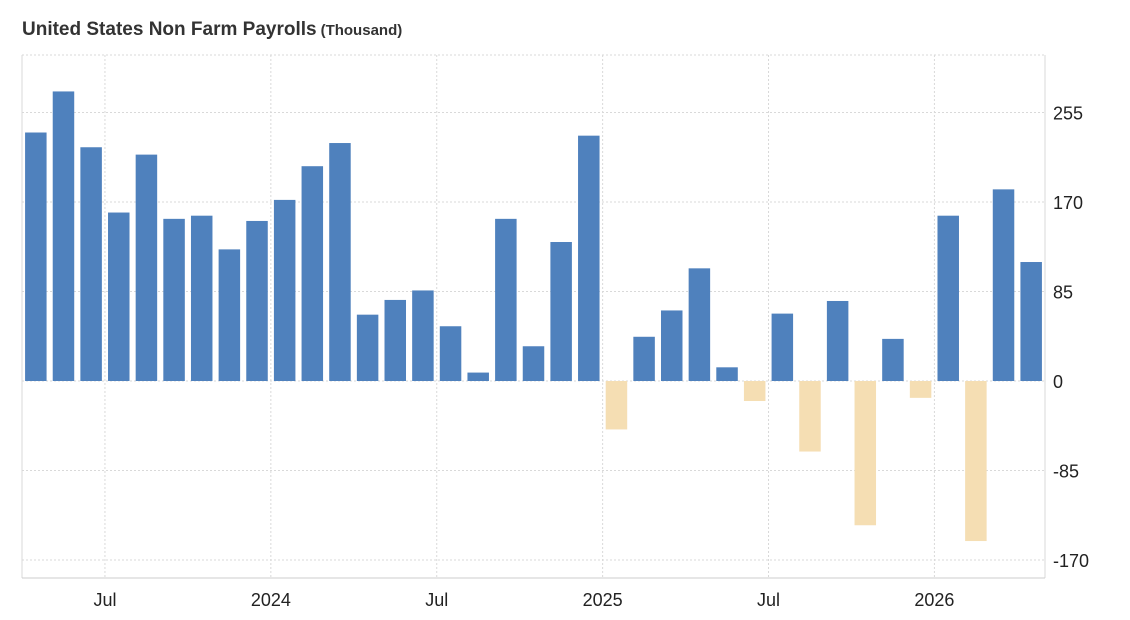 The height and width of the screenshot is (620, 1130). Describe the element at coordinates (1068, 114) in the screenshot. I see `y-tick-label: 255` at that location.